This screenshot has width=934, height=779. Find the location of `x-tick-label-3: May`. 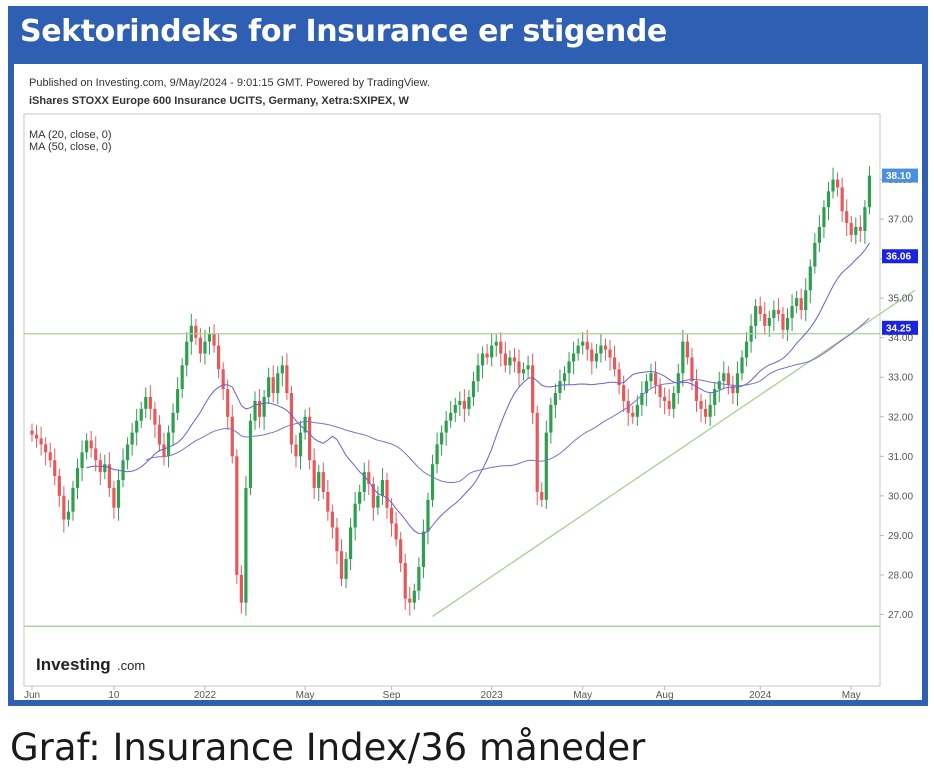

x-tick-label-3: May is located at coordinates (305, 695).